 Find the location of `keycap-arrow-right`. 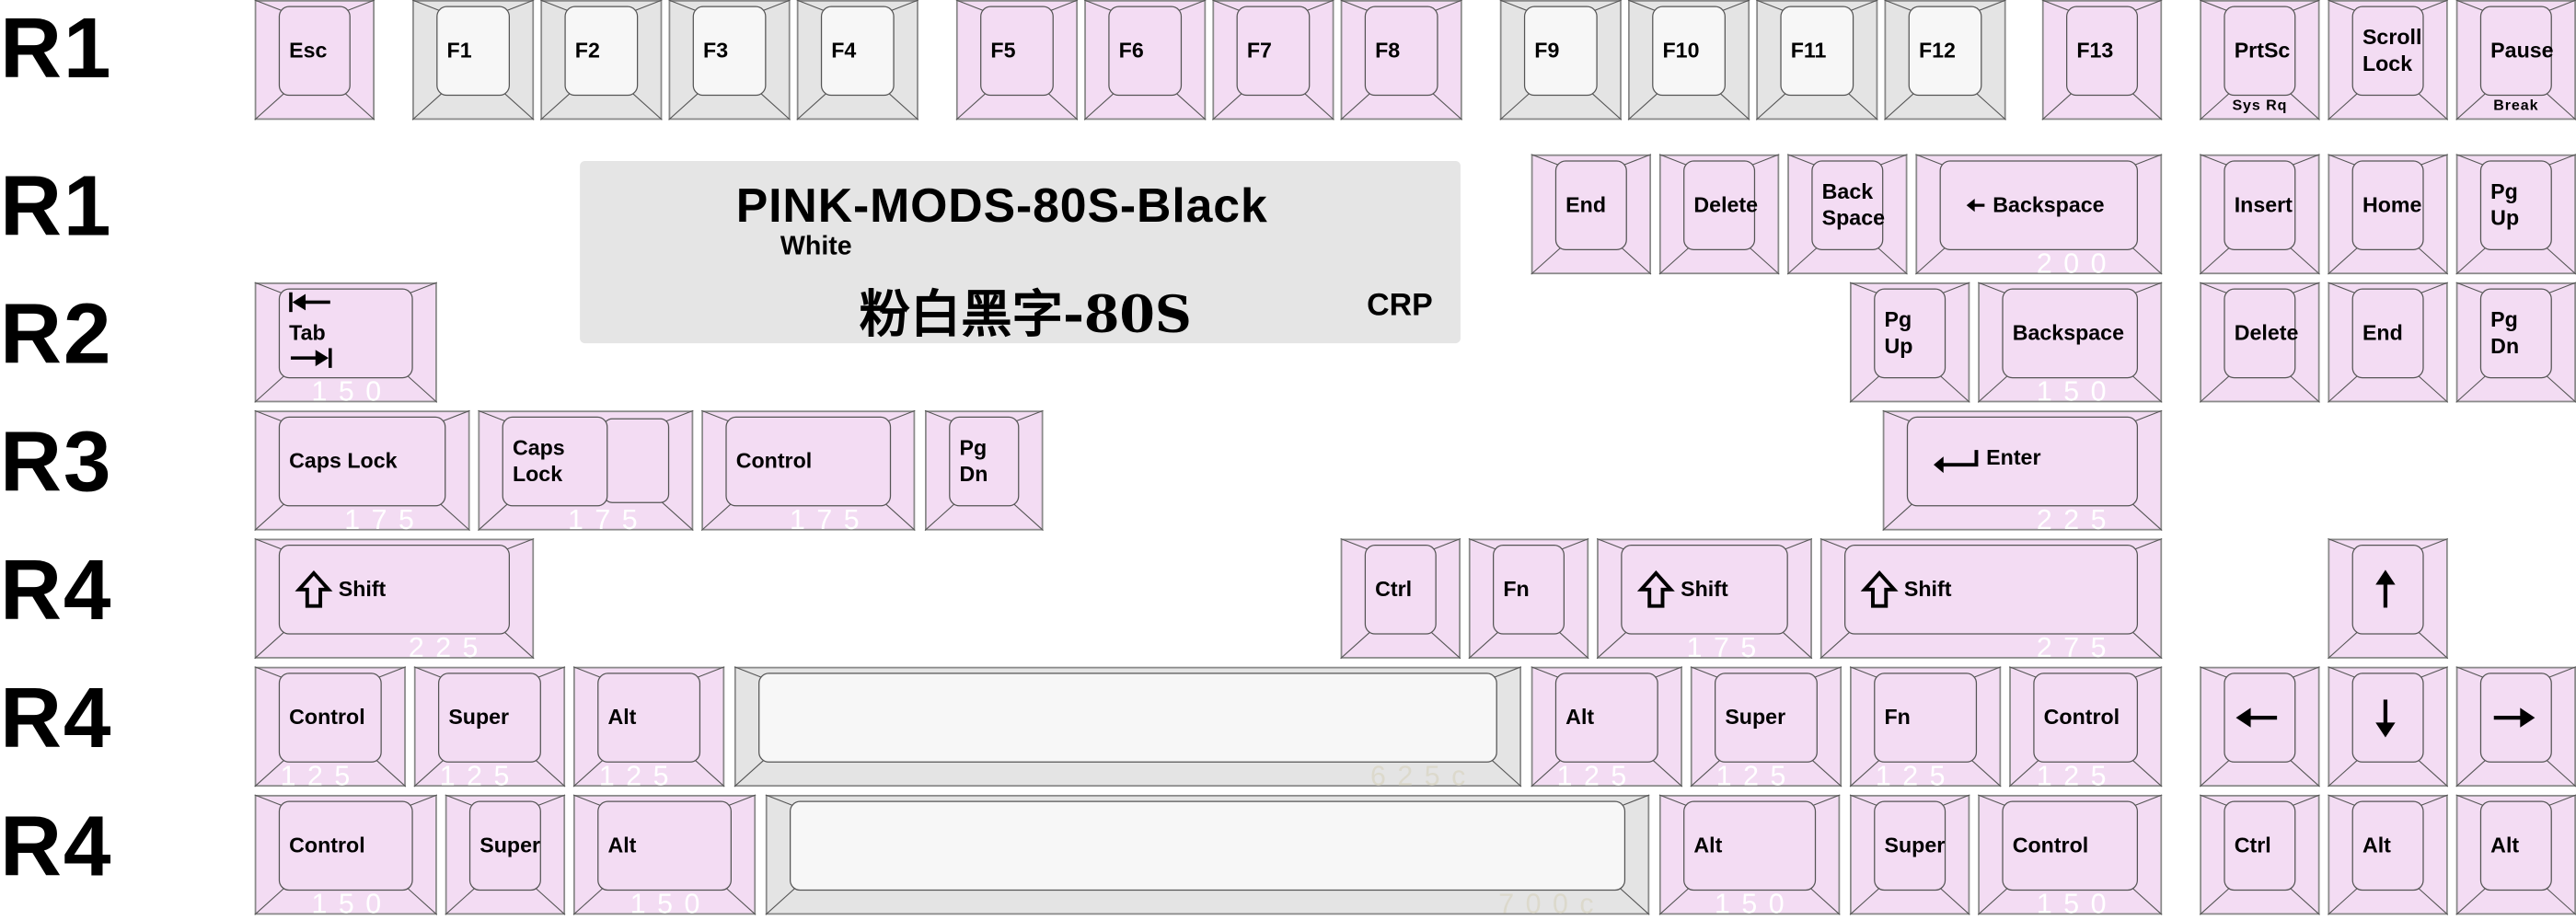

keycap-arrow-right is located at coordinates (2516, 727).